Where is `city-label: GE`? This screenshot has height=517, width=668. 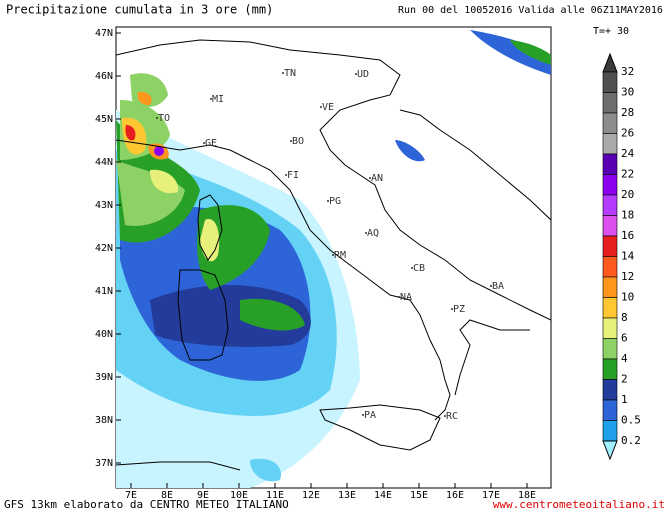 city-label: GE is located at coordinates (211, 143).